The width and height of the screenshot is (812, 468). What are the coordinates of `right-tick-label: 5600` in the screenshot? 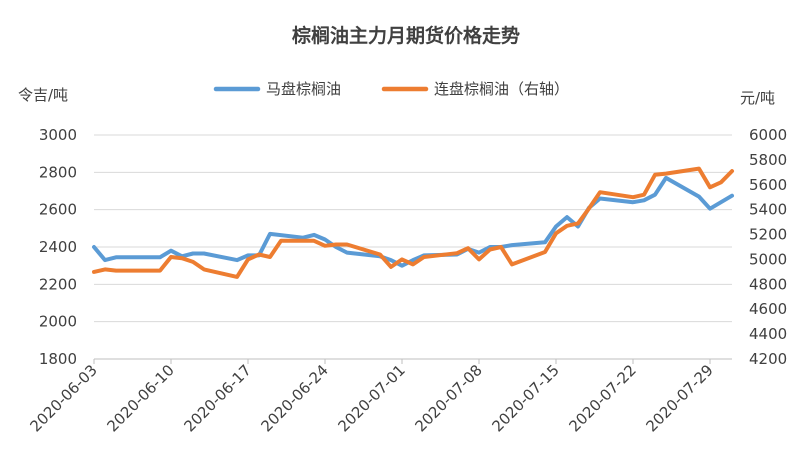 It's located at (768, 185).